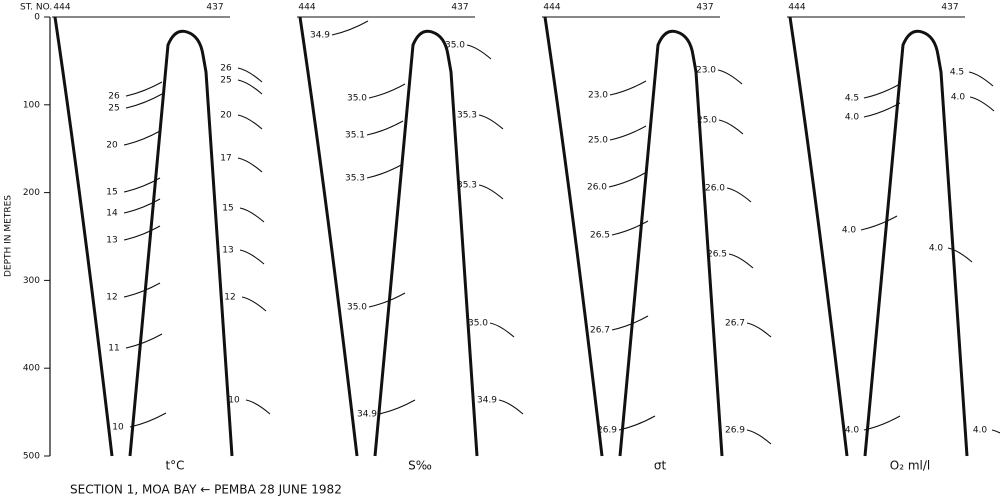  I want to click on contour-label: 23.0, so click(598, 96).